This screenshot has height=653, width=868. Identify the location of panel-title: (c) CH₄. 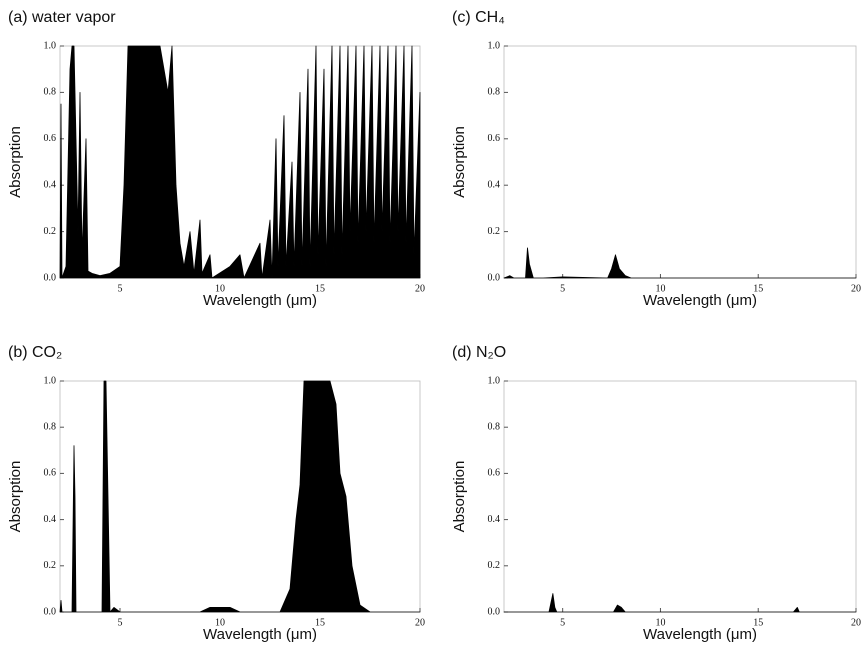
(478, 17).